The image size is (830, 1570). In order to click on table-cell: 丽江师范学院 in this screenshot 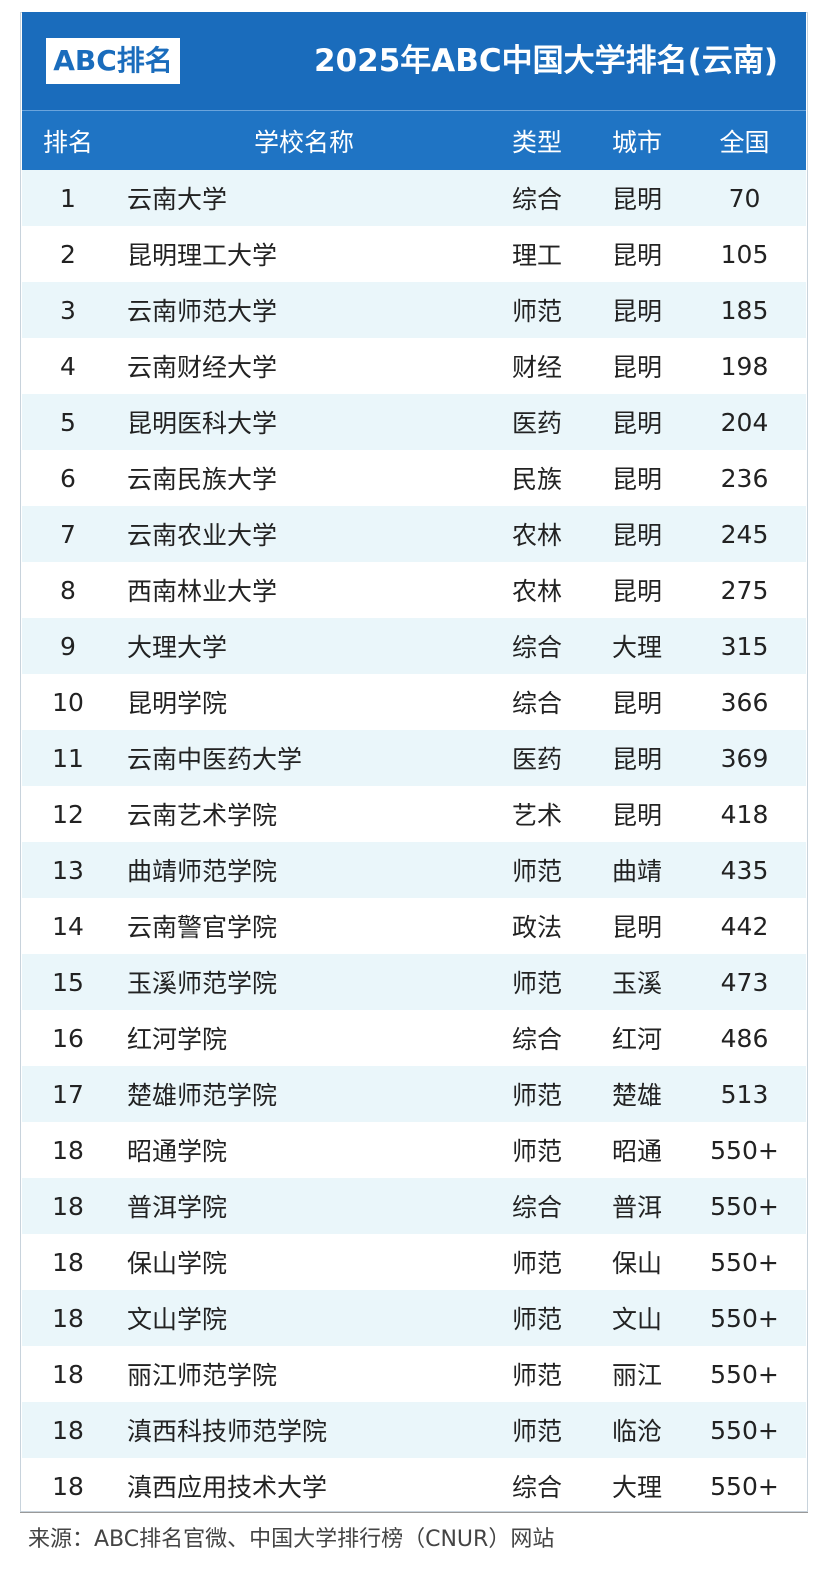, I will do `click(202, 1375)`.